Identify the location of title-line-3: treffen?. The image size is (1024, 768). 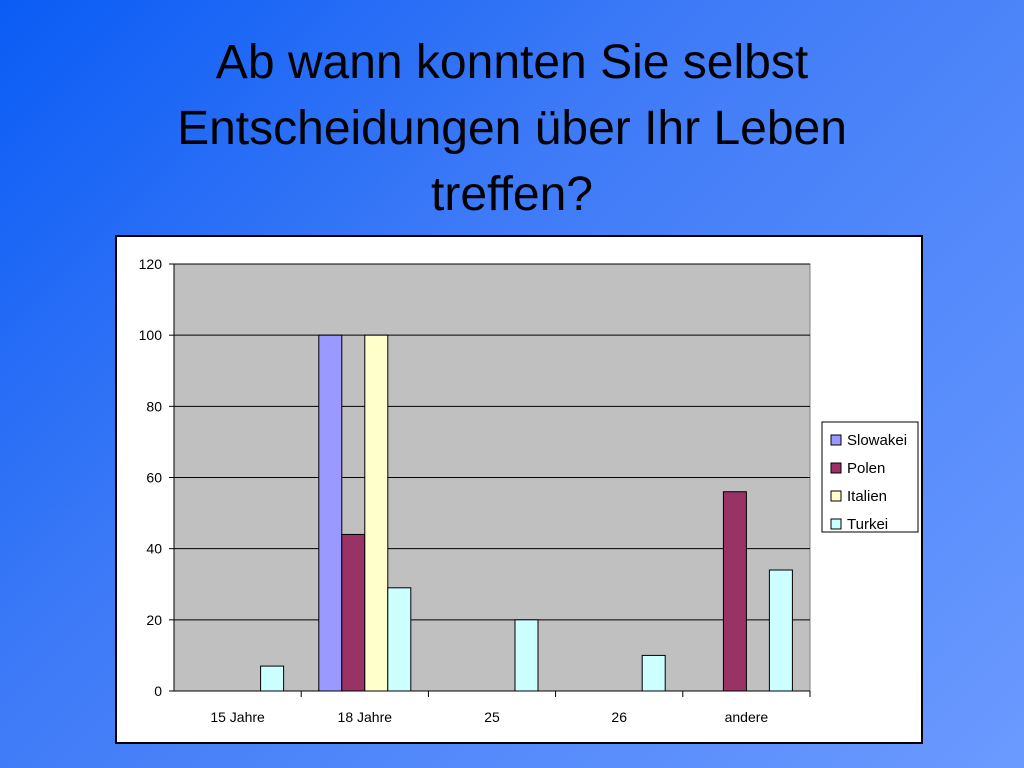
(512, 194).